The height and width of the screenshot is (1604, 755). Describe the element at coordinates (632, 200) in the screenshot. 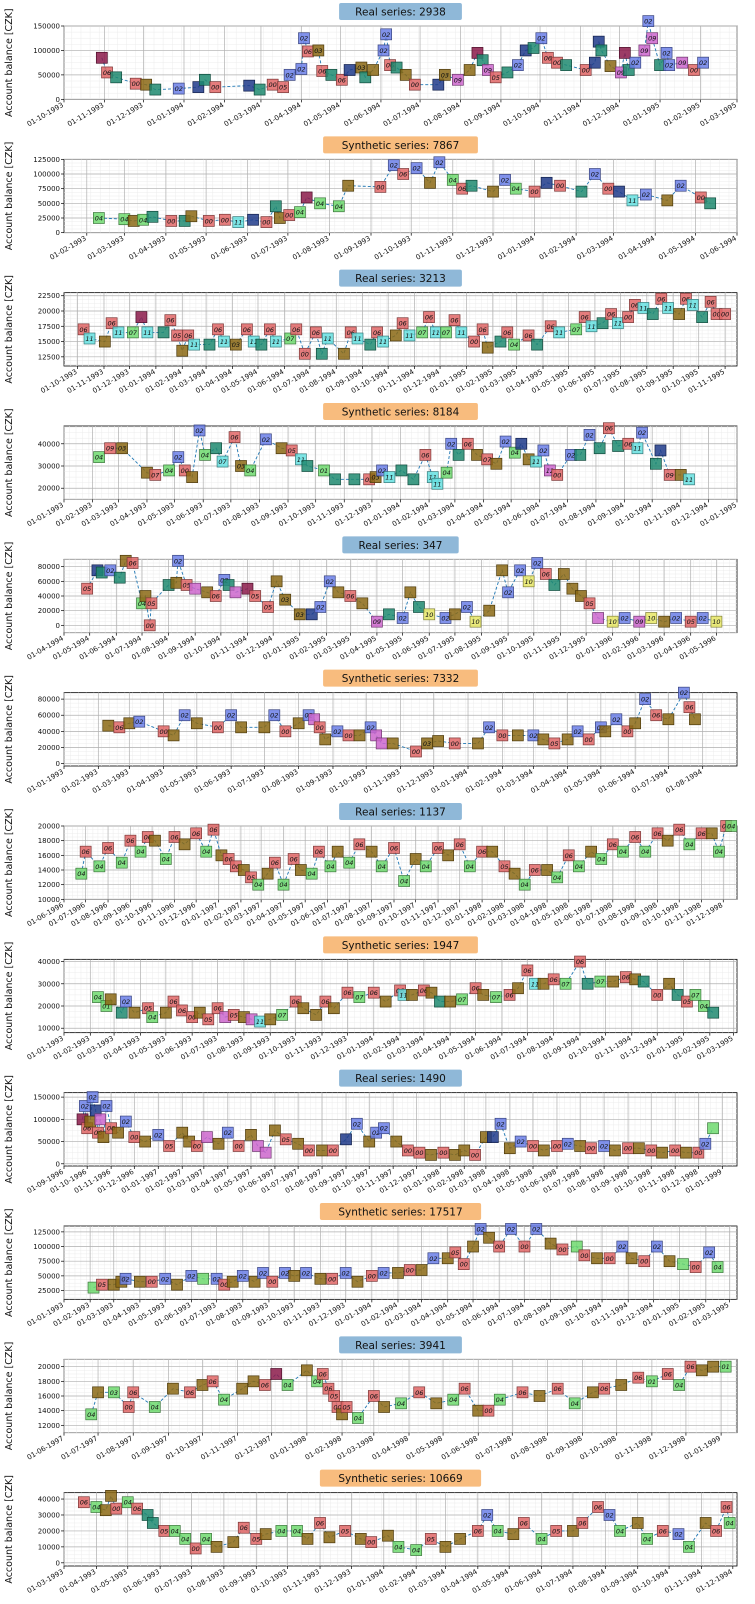

I see `data-point: 11` at that location.